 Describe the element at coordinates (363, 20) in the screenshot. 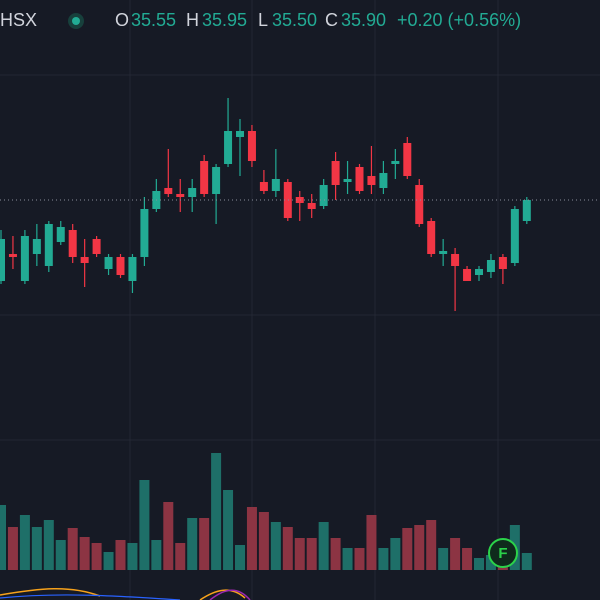

I see `ohlc-value: 35.90` at that location.